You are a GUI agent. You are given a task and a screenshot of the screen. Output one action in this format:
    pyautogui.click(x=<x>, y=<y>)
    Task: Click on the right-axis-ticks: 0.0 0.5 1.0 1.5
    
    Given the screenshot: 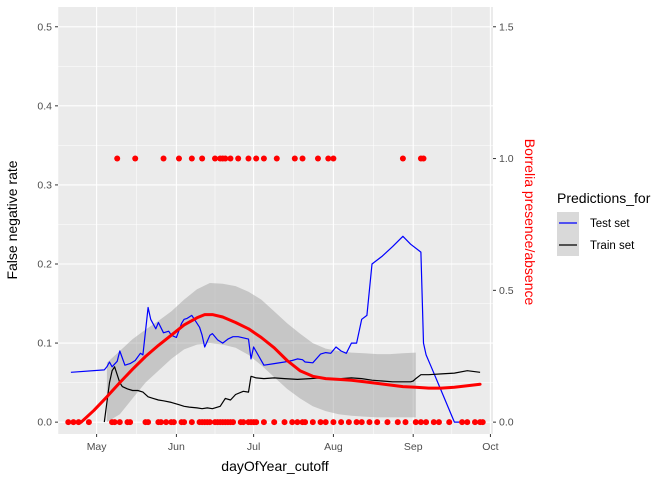 What is the action you would take?
    pyautogui.click(x=503, y=225)
    